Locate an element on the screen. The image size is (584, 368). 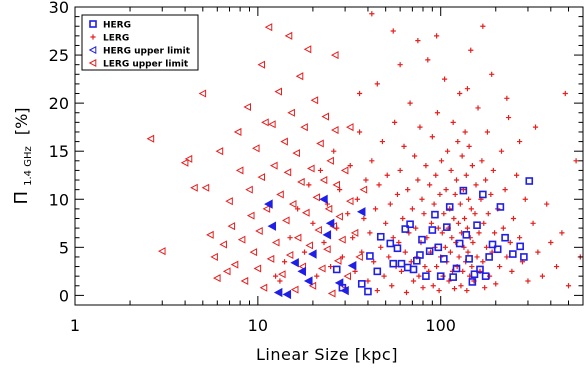
y-tick-label: 10 is located at coordinates (59, 199).